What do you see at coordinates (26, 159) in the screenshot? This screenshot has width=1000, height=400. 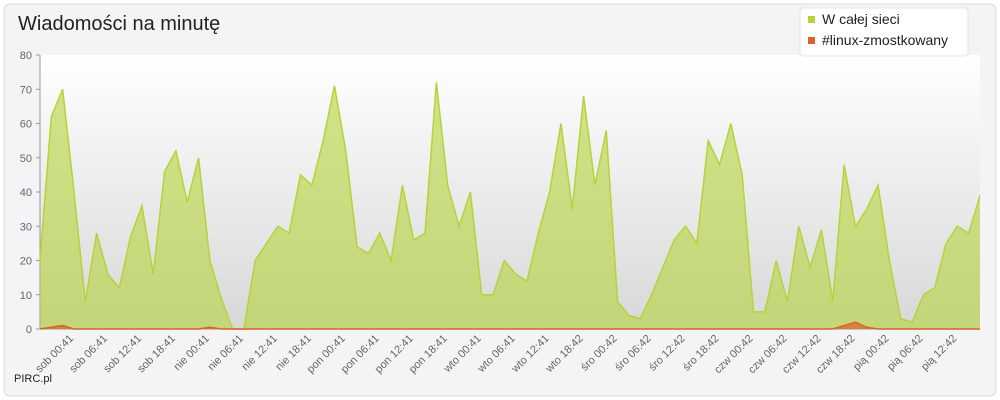 I see `y-tick-label: 50` at bounding box center [26, 159].